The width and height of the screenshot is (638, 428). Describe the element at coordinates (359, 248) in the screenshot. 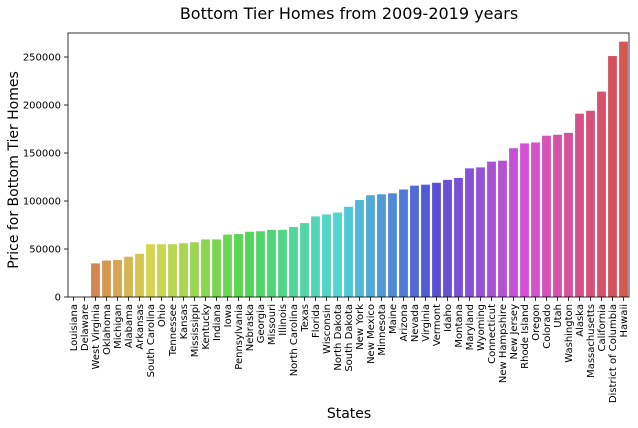

I see `bar-new-york` at that location.